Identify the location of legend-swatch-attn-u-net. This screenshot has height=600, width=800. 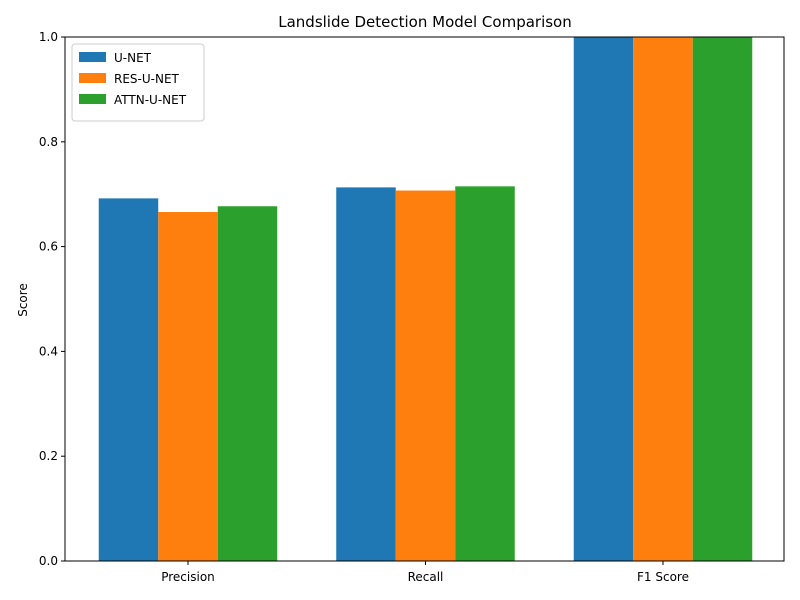
(92, 99).